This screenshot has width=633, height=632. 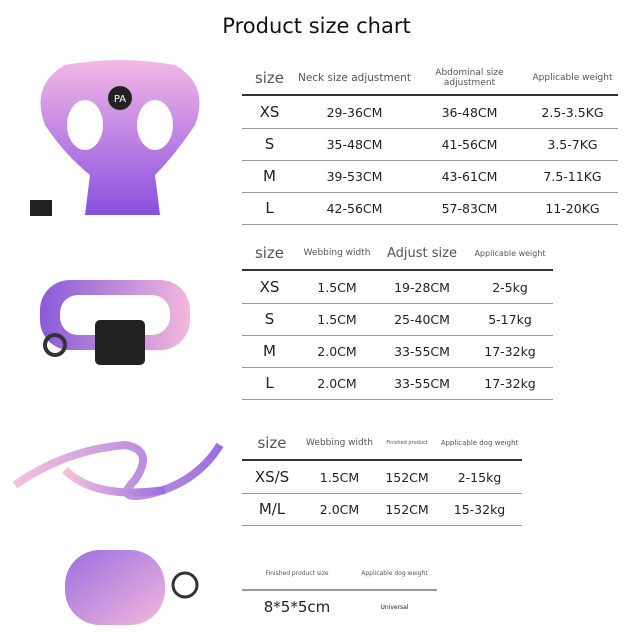 I want to click on svg-text: PA, so click(x=120, y=99).